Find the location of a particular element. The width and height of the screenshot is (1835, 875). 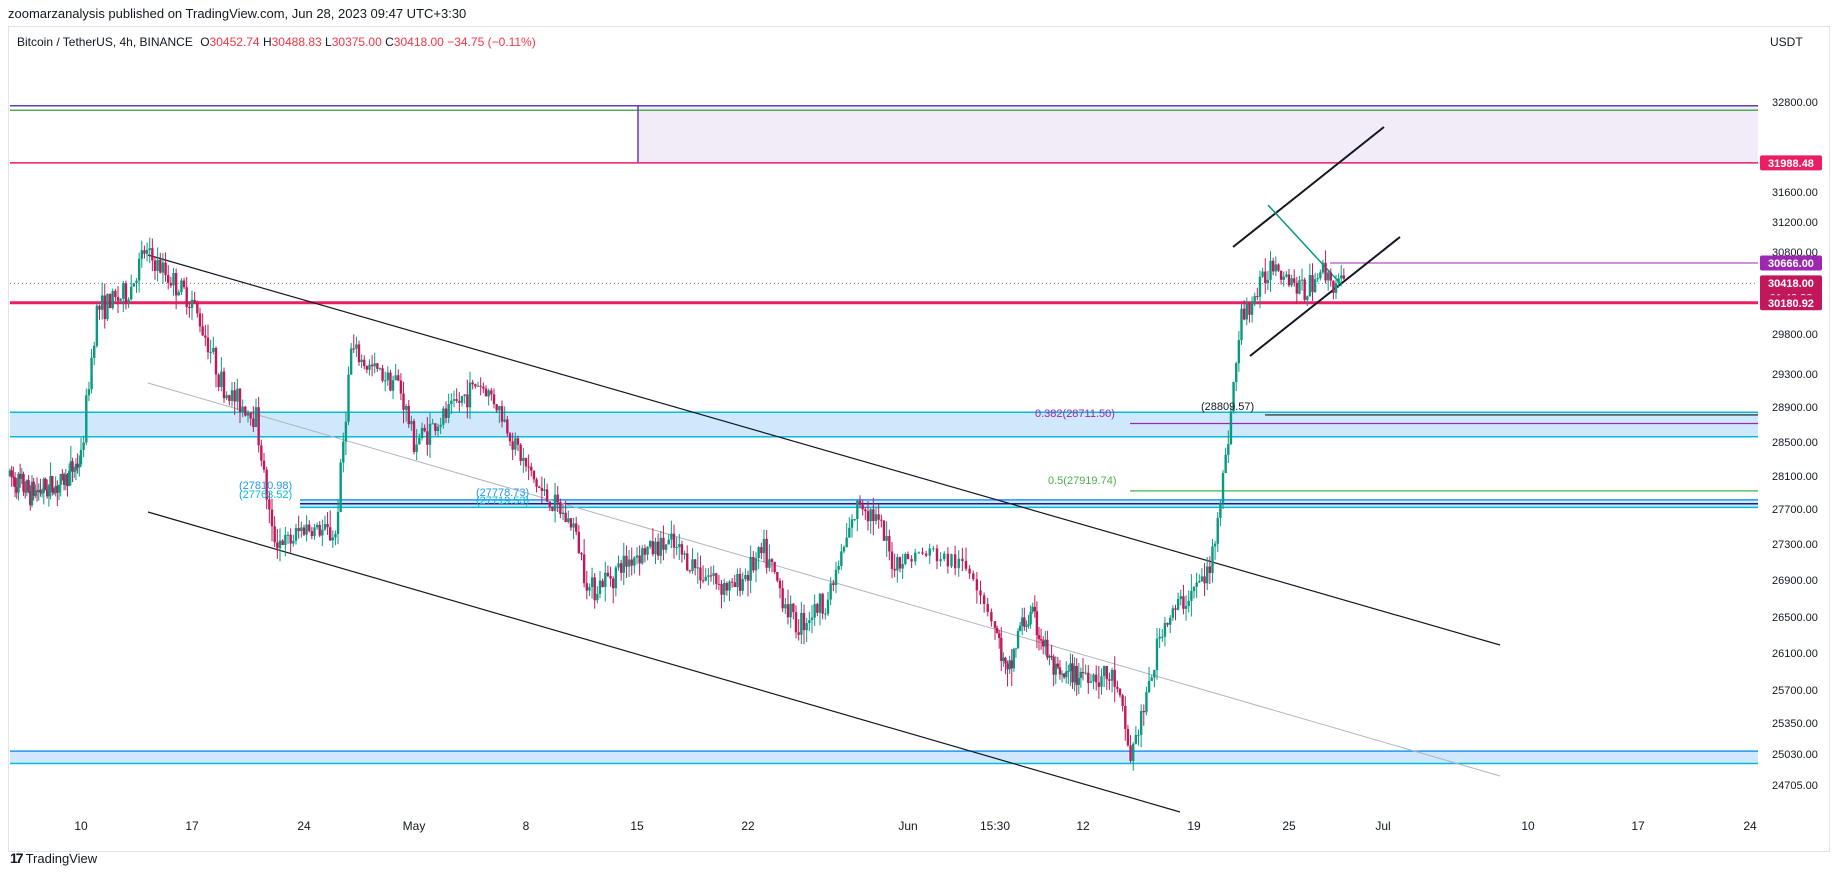

symbol-name: Bitcoin / TetherUS, 4h, BINANCE is located at coordinates (105, 42).